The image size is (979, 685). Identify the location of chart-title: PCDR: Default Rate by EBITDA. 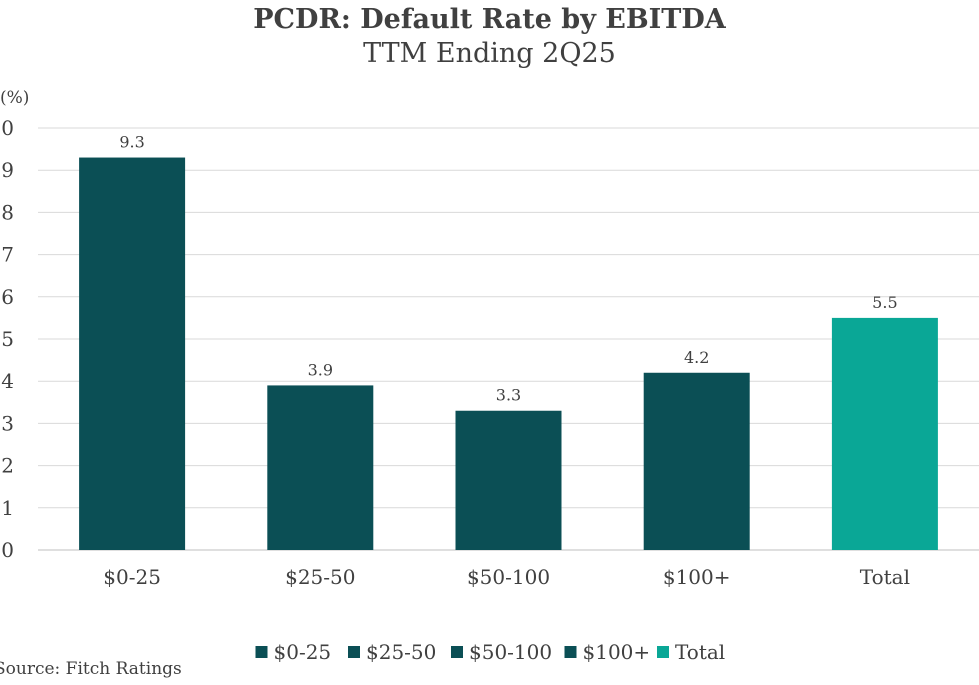
(489, 19).